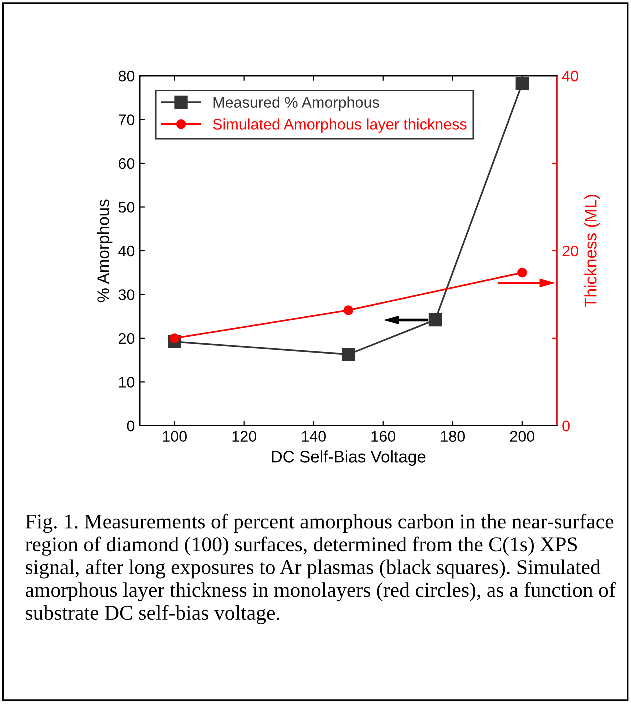 This screenshot has height=704, width=631. Describe the element at coordinates (522, 436) in the screenshot. I see `x-tick-label: 200` at that location.